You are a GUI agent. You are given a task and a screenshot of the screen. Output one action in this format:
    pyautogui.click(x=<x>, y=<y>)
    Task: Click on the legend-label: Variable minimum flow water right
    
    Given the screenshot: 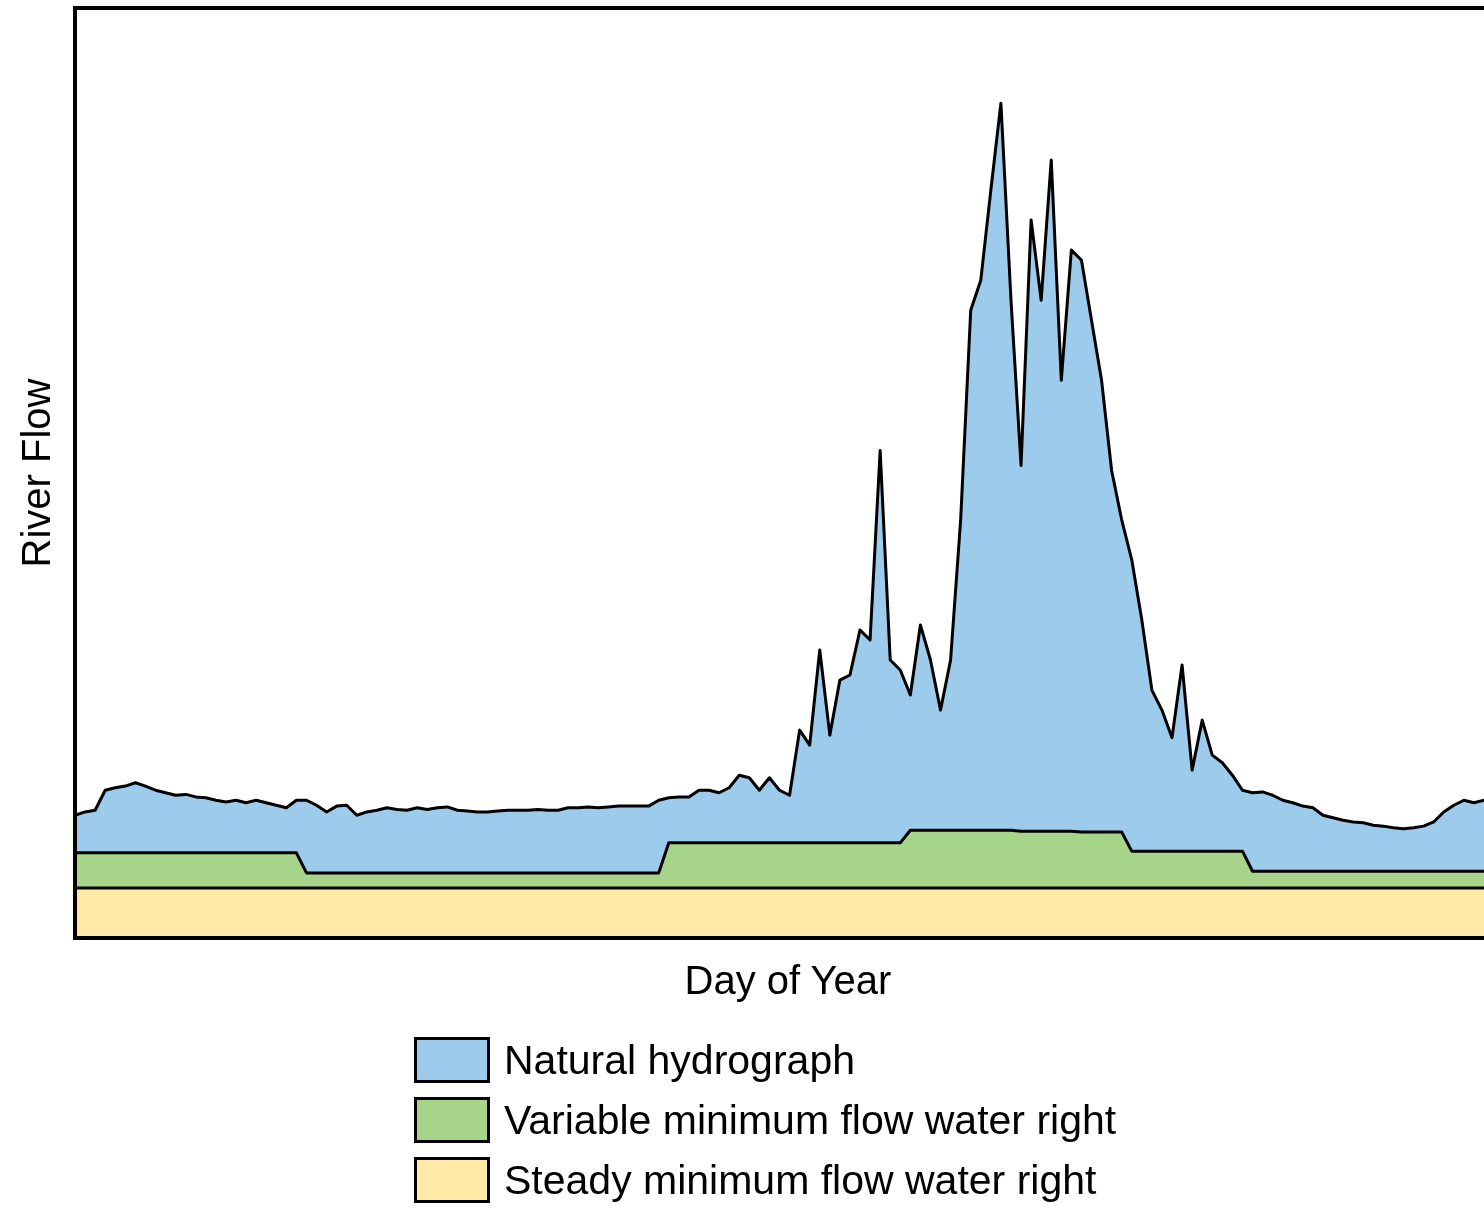 What is the action you would take?
    pyautogui.click(x=810, y=1120)
    